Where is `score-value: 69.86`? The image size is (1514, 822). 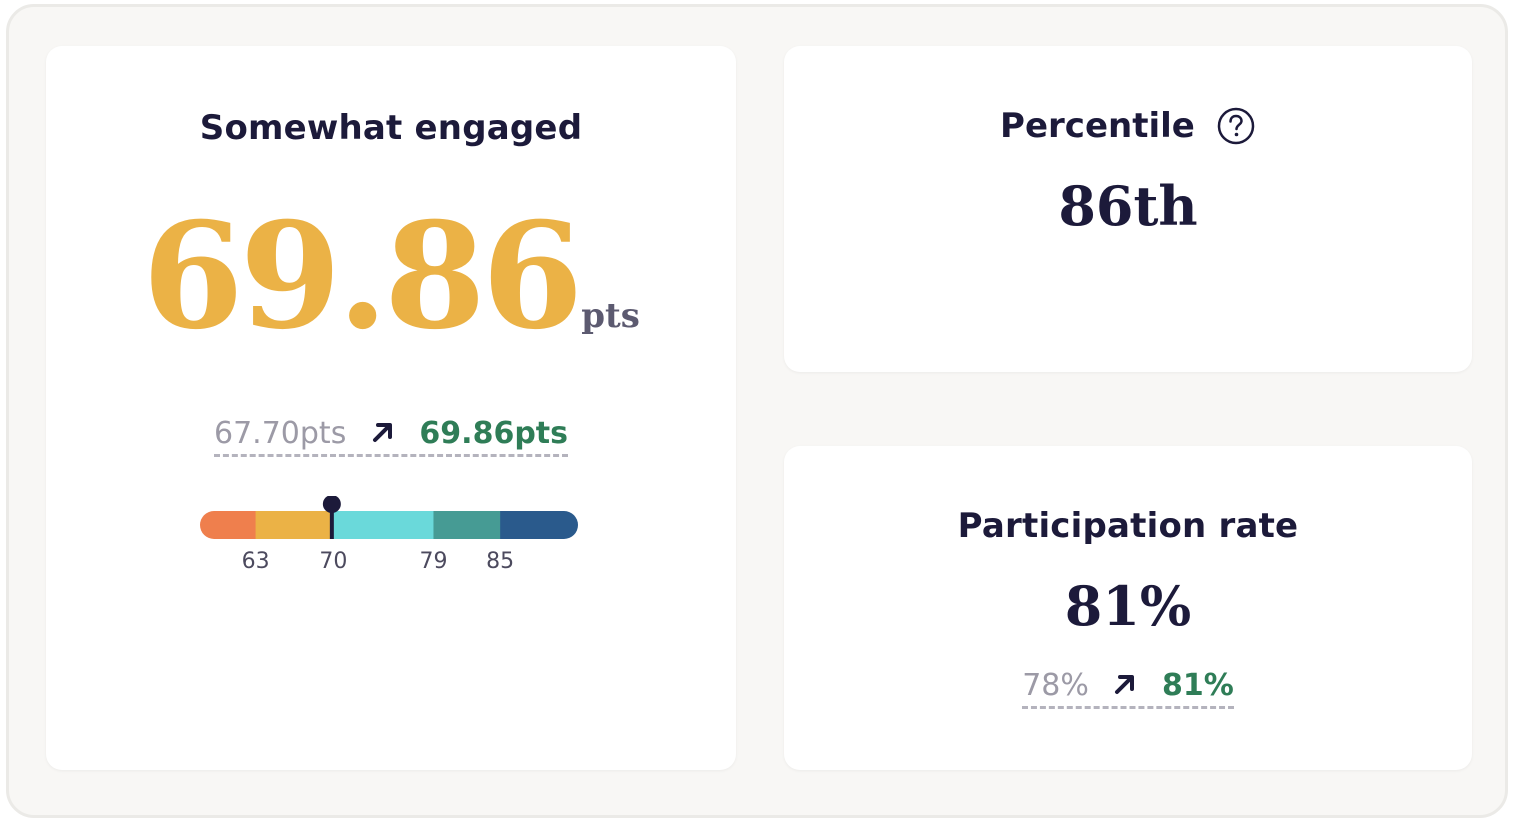
score-value: 69.86 is located at coordinates (362, 276).